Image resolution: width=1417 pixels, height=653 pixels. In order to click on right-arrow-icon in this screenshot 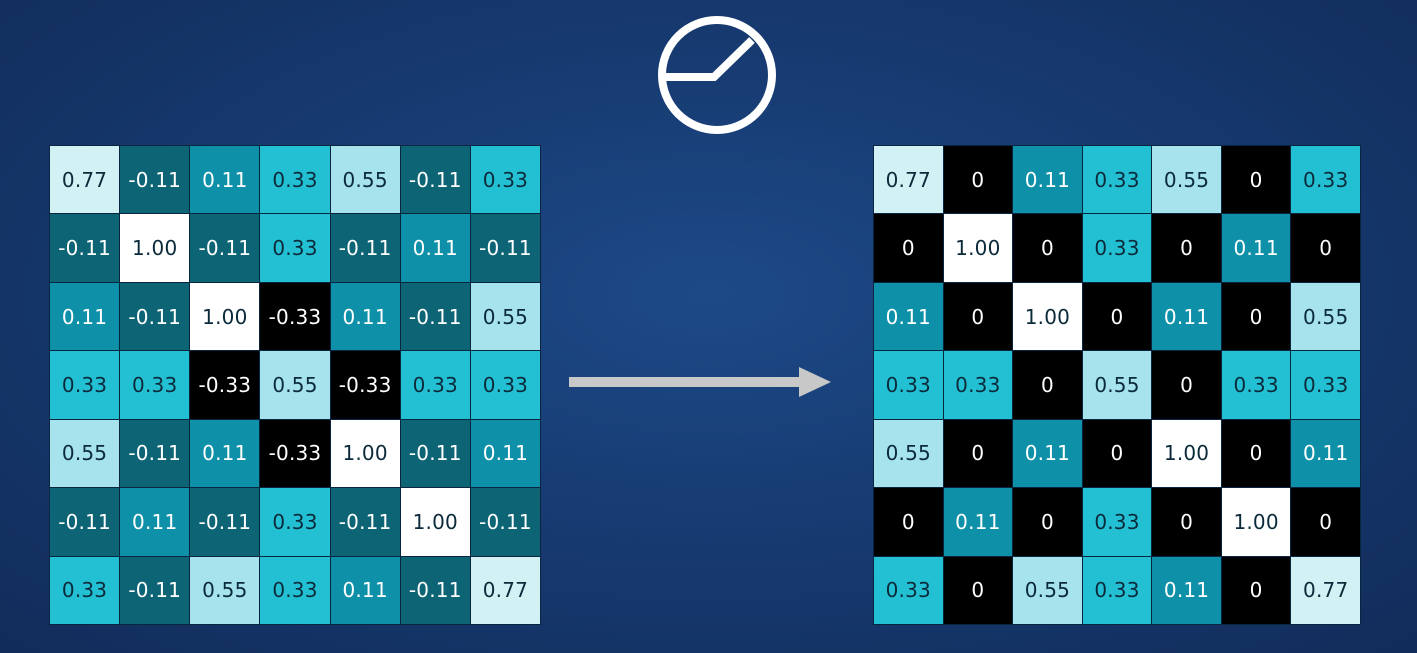, I will do `click(700, 382)`.